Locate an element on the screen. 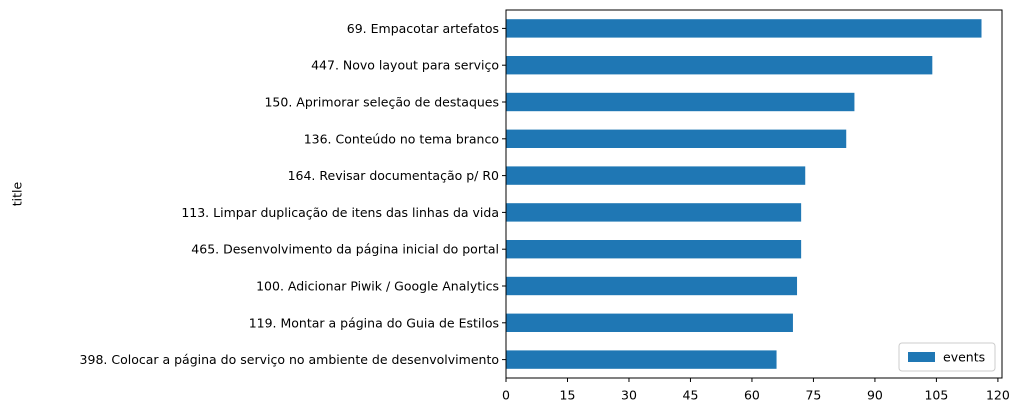  x-axis-ticks: 0 15 30 45 60 75 90 105 120 is located at coordinates (756, 390).